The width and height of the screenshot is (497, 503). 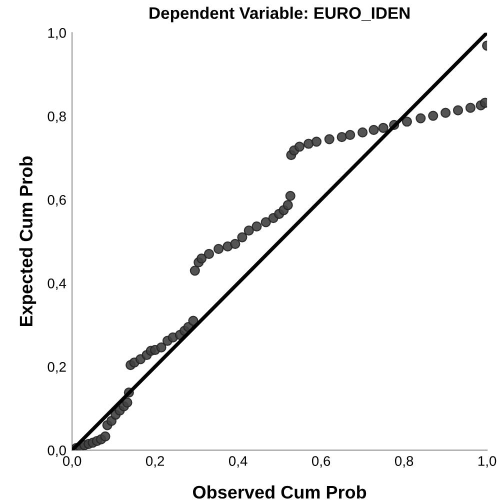 I want to click on x-tick-label: 0,2, so click(x=155, y=462).